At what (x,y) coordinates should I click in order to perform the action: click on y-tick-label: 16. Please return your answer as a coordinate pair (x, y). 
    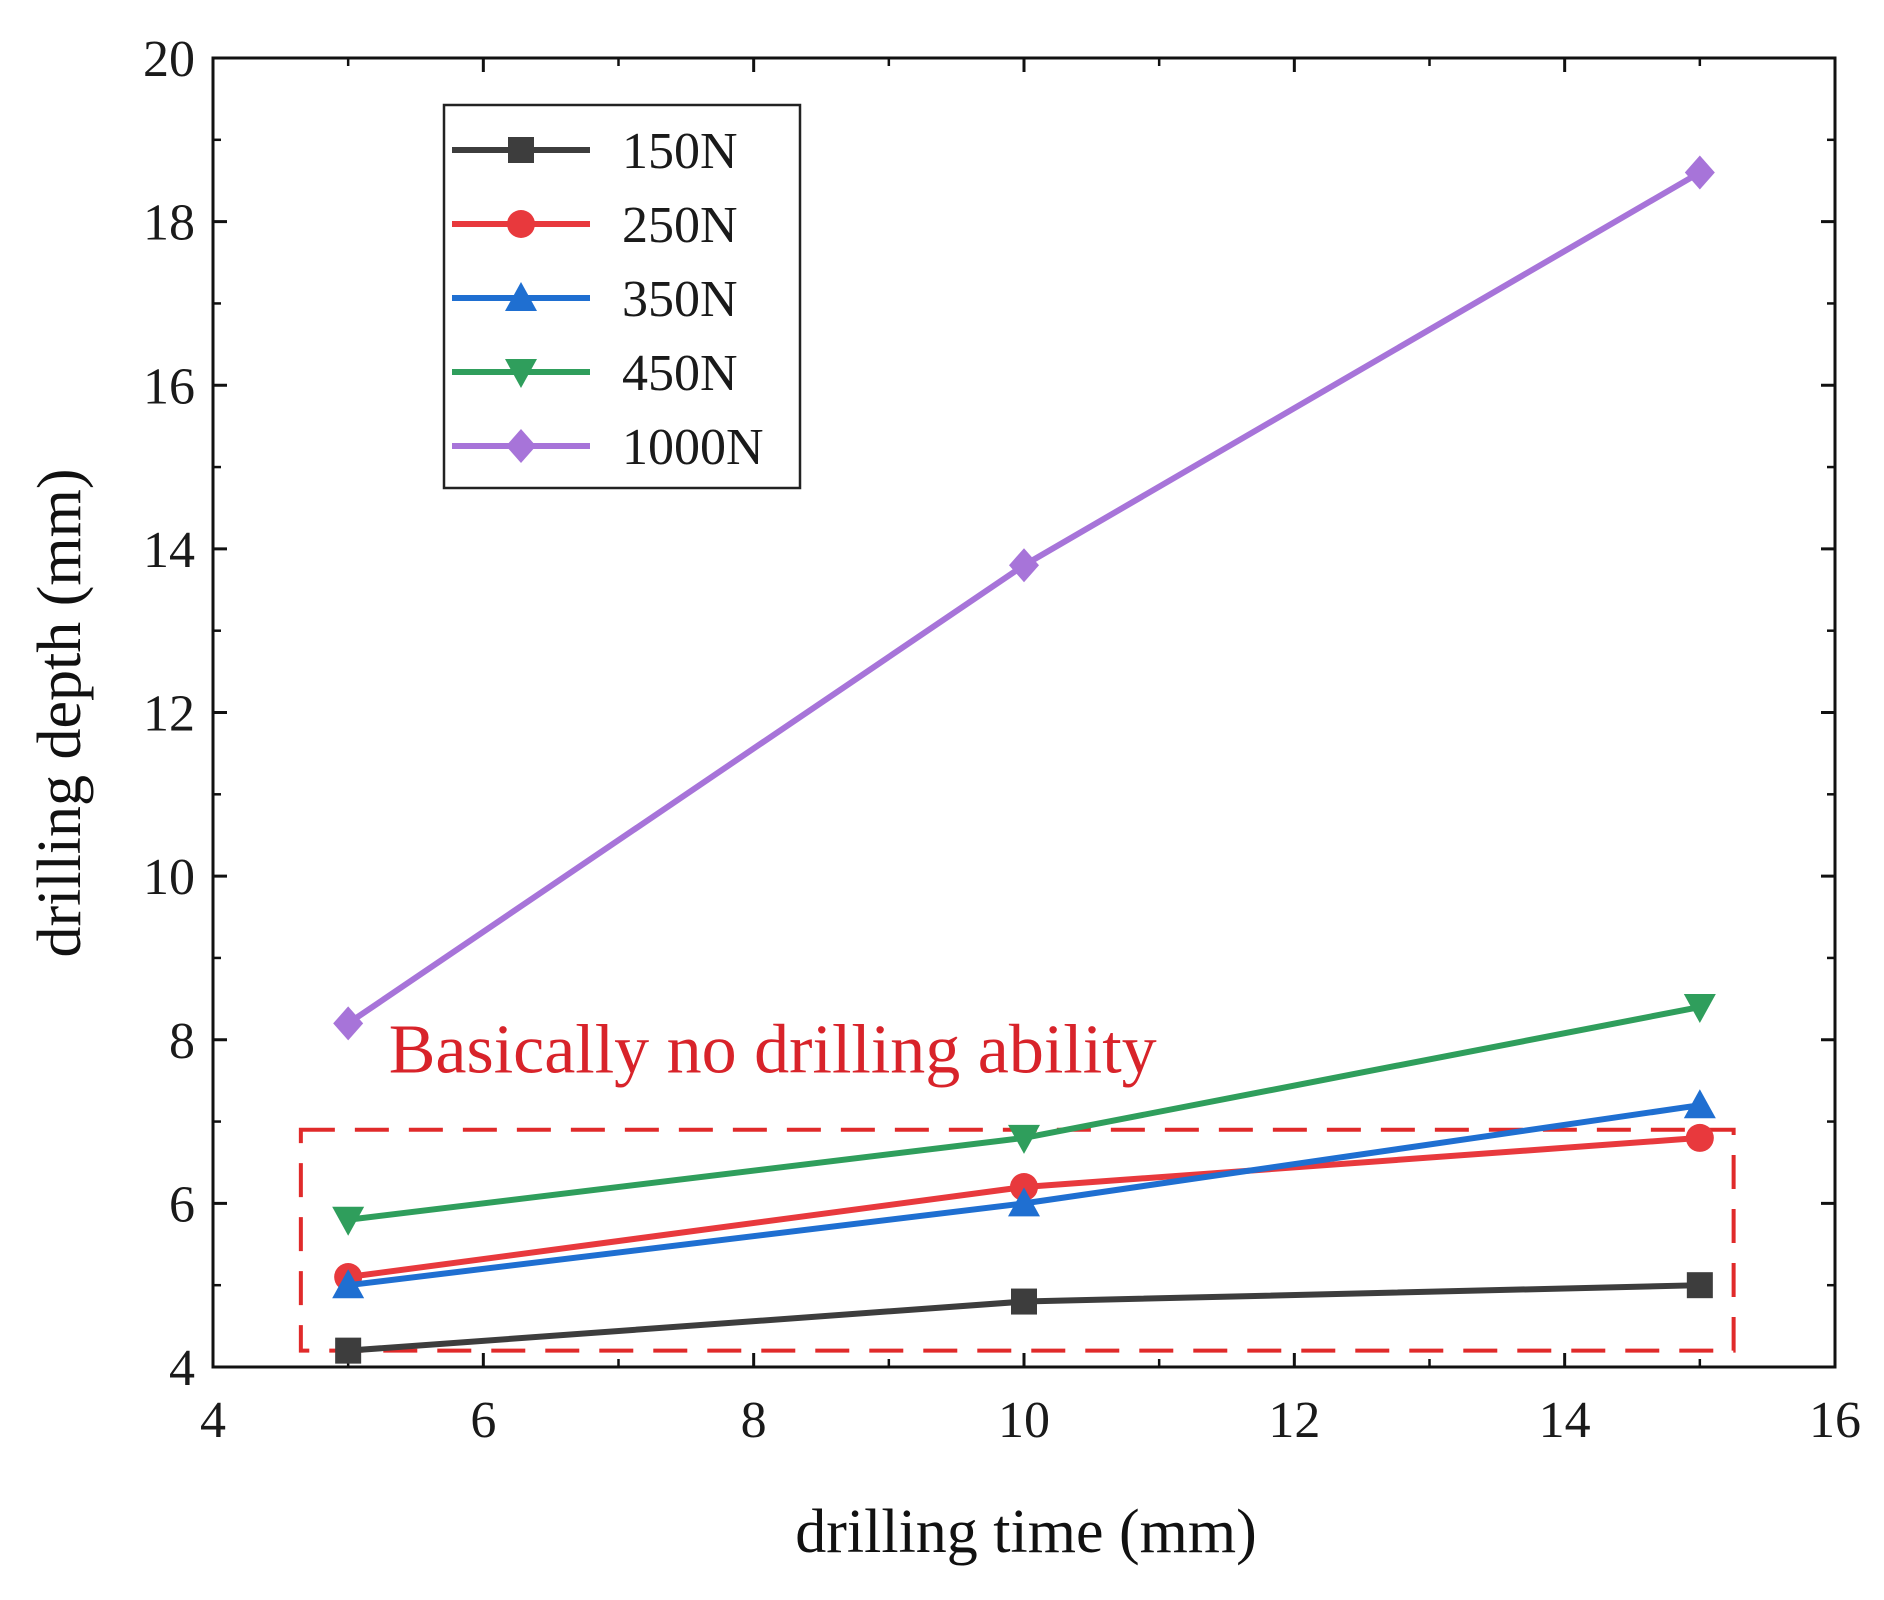
    Looking at the image, I should click on (169, 386).